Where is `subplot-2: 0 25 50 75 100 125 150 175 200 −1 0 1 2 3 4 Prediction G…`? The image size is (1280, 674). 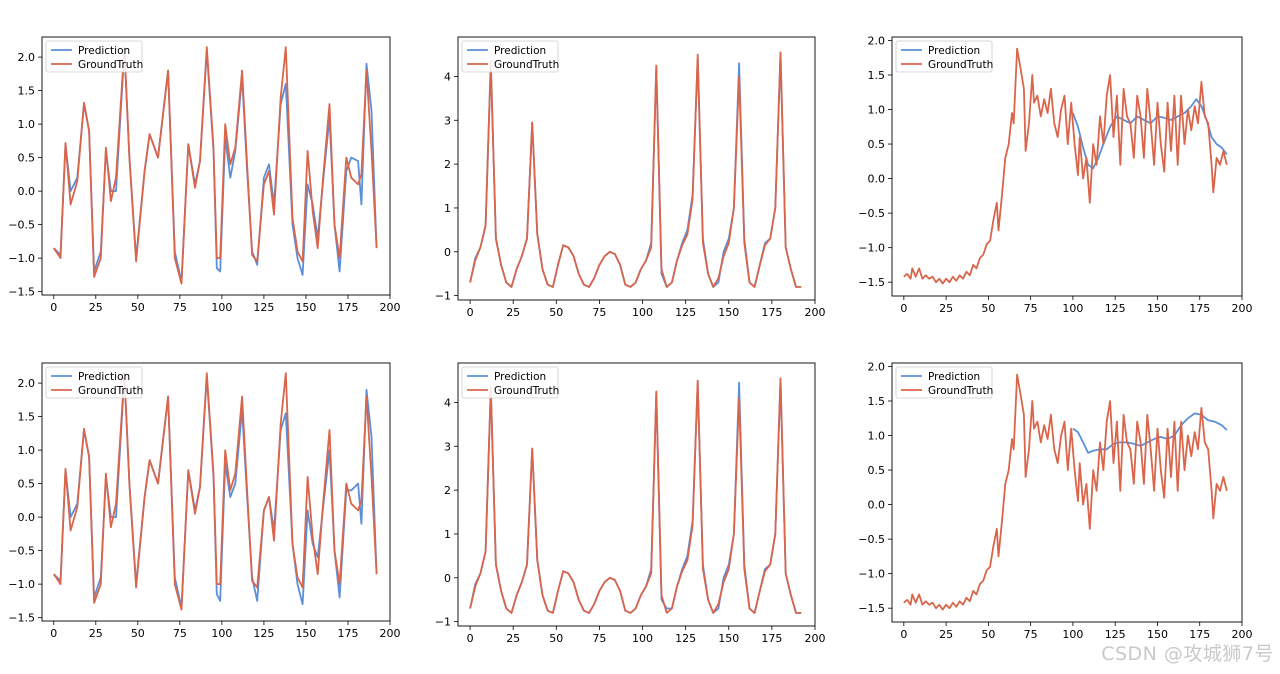
subplot-2: 0 25 50 75 100 125 150 175 200 −1 0 1 2 3 4 Prediction G… is located at coordinates (630, 177).